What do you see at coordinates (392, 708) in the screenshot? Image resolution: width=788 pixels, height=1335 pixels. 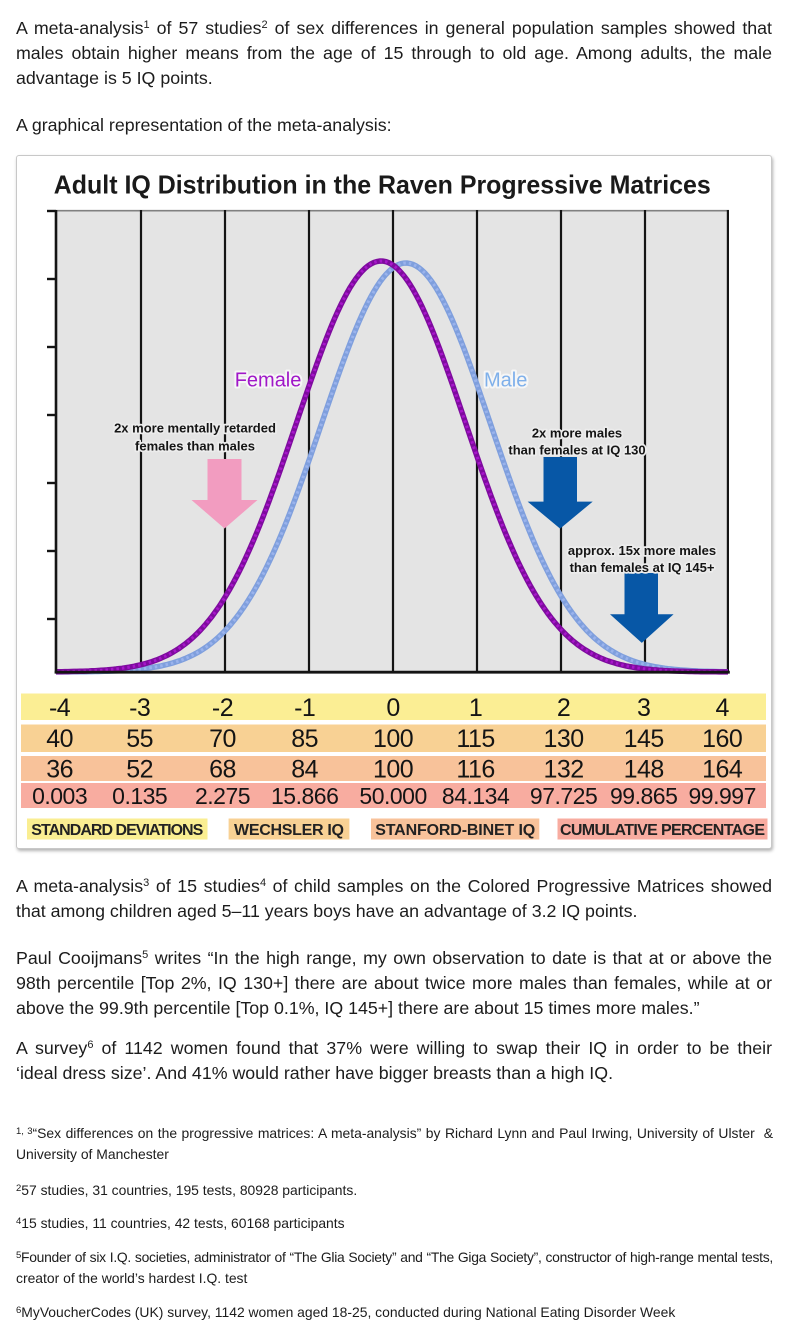 I see `svg-text: 0` at bounding box center [392, 708].